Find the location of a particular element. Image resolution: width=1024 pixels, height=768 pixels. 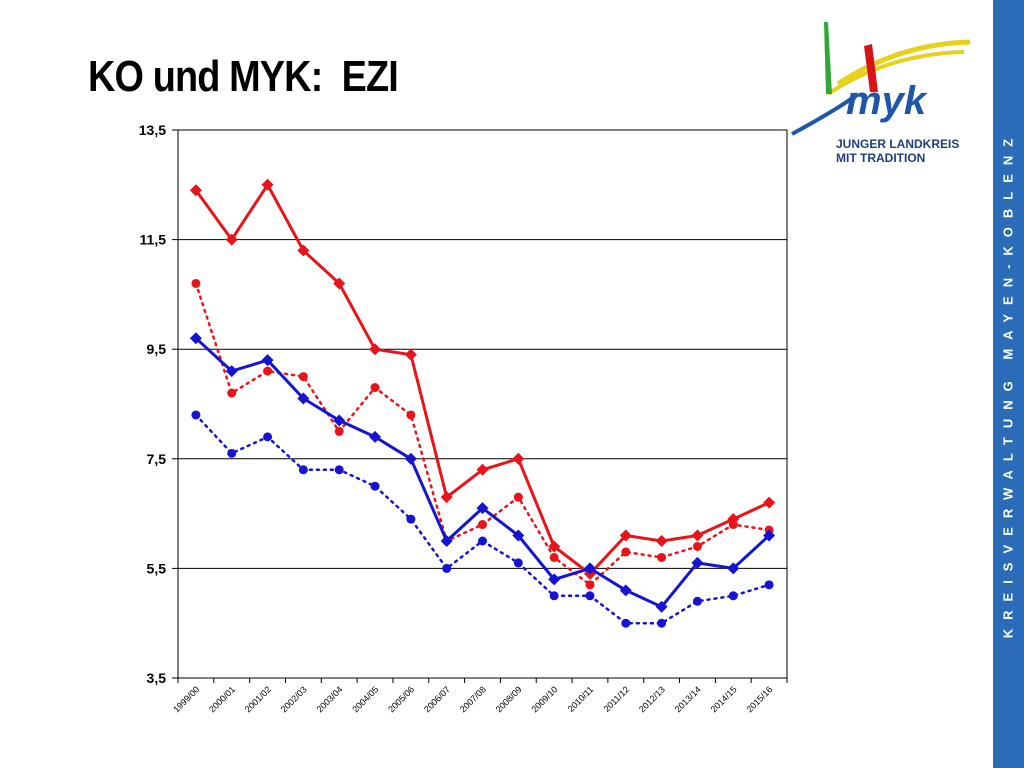

x-tick-label: 2003/04 is located at coordinates (330, 699).